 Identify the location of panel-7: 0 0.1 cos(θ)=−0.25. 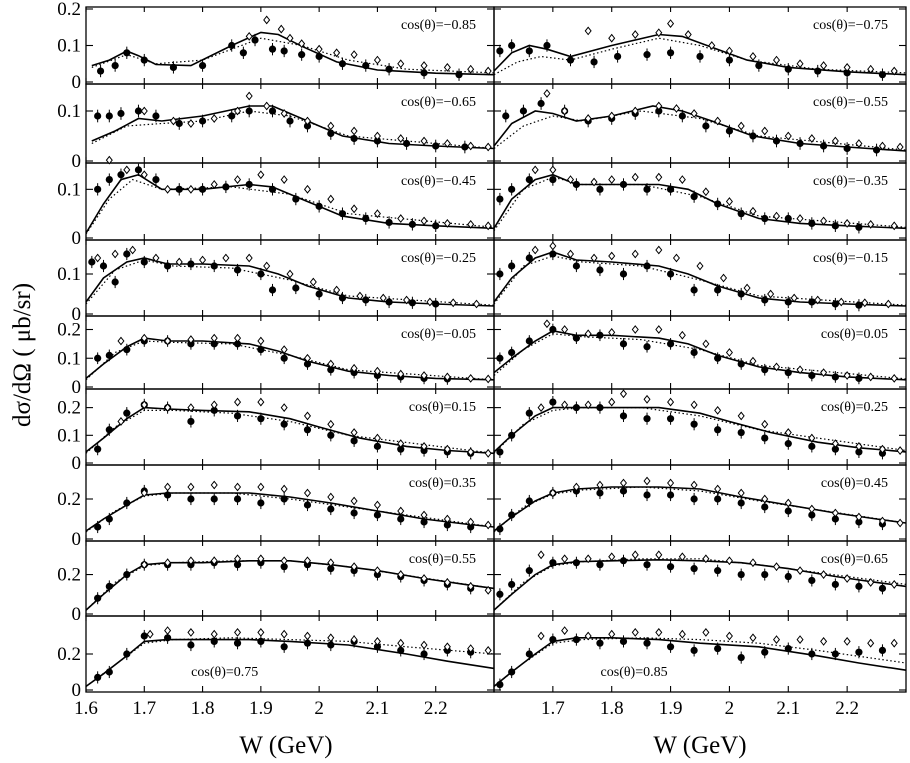
(276, 282).